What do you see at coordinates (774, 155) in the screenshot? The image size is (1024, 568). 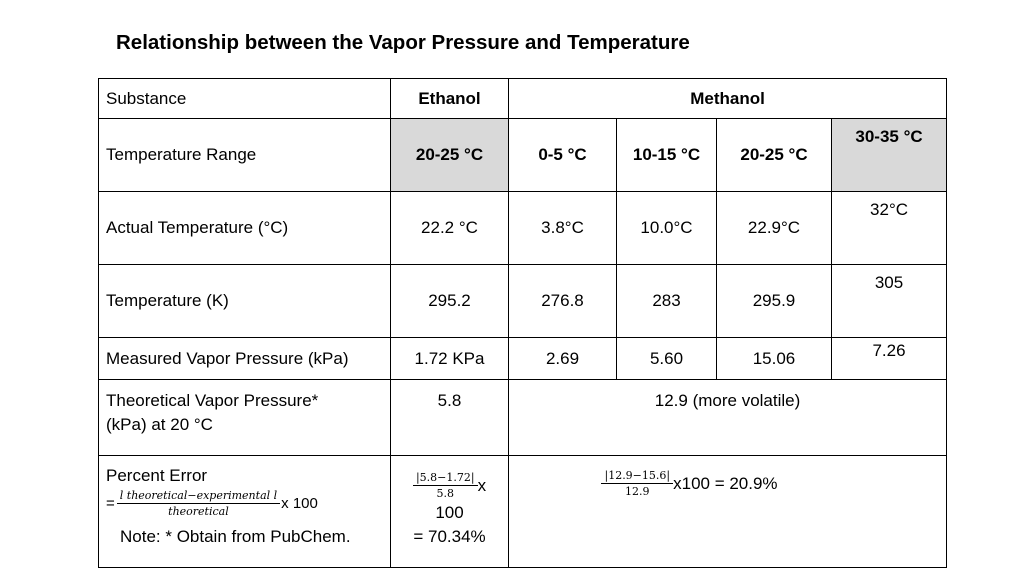 I see `cell-methanol-range-3: 20-25 °C` at bounding box center [774, 155].